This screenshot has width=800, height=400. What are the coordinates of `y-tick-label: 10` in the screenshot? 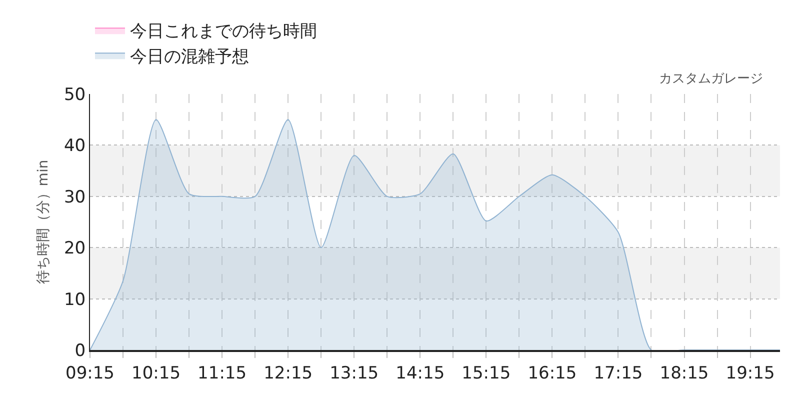 It's located at (75, 300).